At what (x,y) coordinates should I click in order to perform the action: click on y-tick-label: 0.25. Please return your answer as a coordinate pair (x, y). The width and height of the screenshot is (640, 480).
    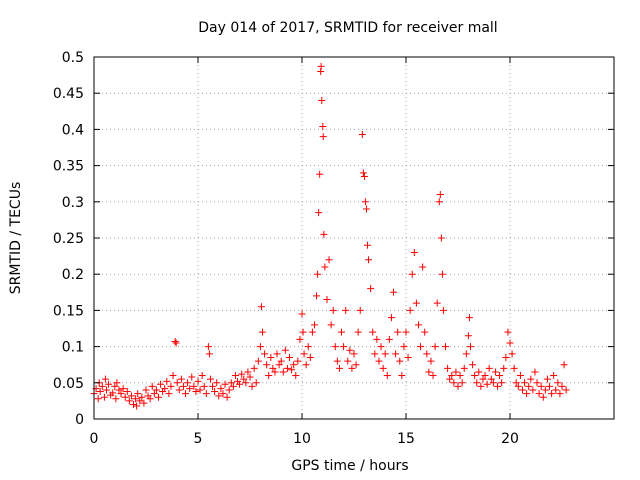
    Looking at the image, I should click on (68, 239).